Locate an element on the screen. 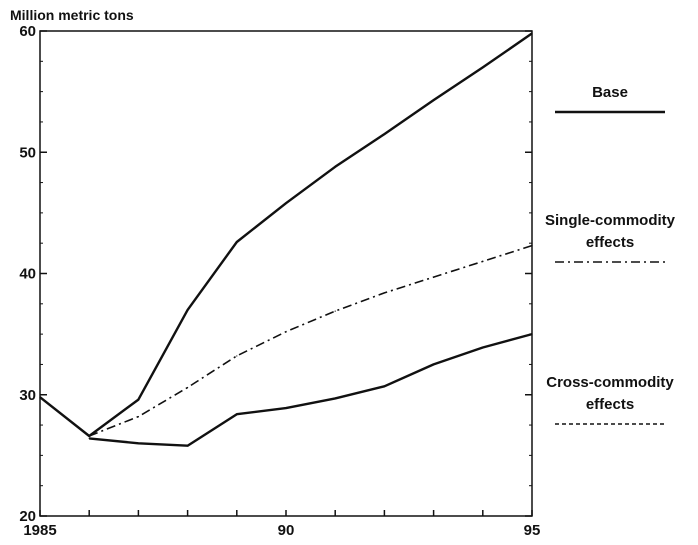 Image resolution: width=698 pixels, height=545 pixels. y-tick-label: 30 is located at coordinates (27, 395).